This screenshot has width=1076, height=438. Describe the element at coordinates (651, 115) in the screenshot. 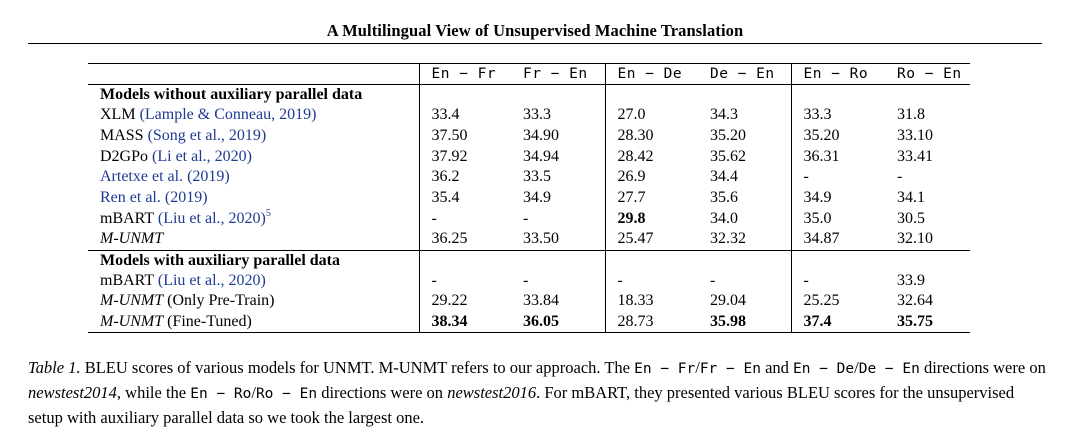

I see `value-cell: 27.0` at that location.